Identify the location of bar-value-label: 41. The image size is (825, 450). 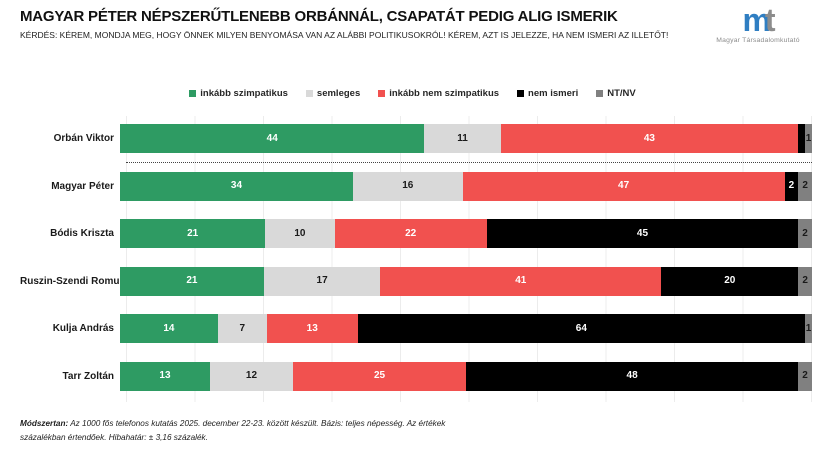
(521, 280).